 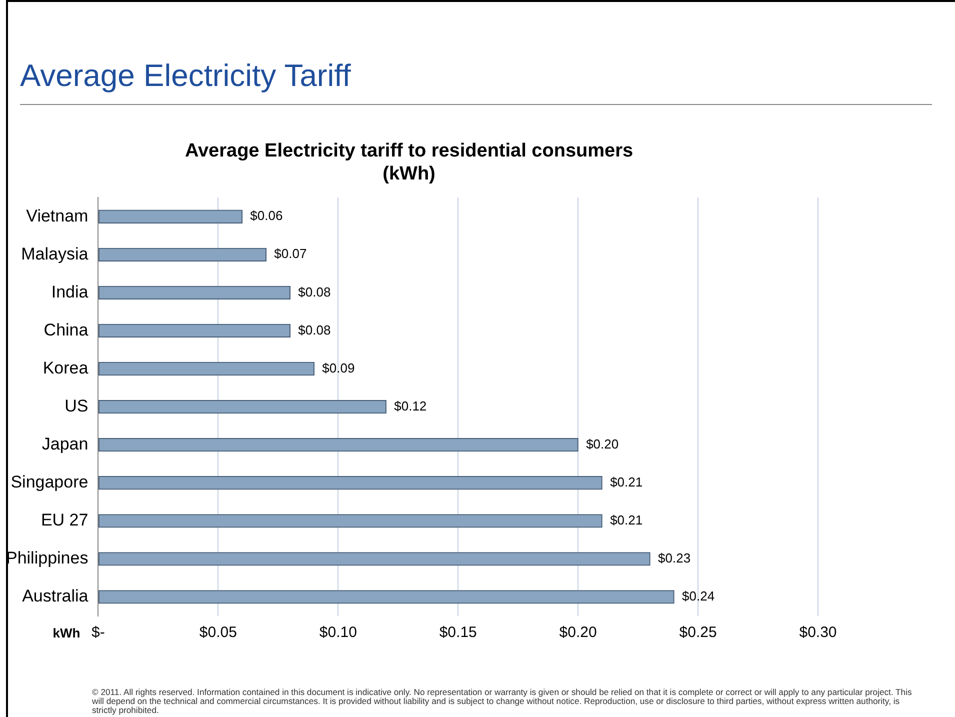 I want to click on y-tick-label: US, so click(x=76, y=406).